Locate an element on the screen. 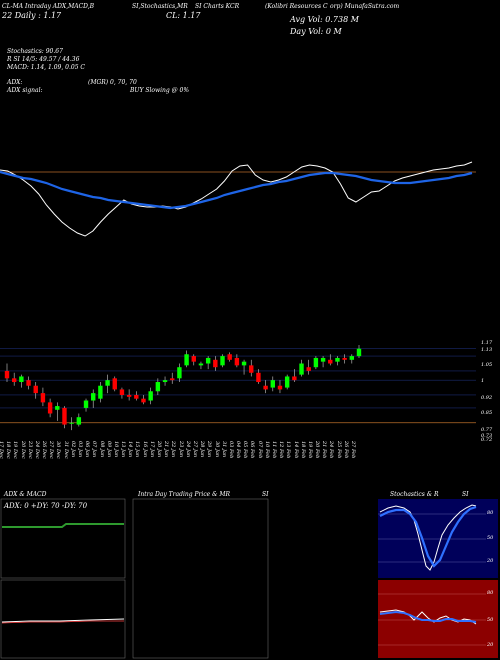  price-axis-label: 1 is located at coordinates (483, 381).